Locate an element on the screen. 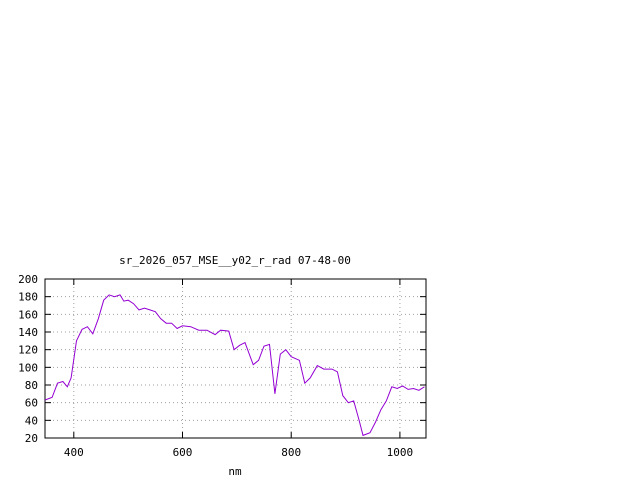 Image resolution: width=640 pixels, height=484 pixels. y-tick-label: 20 is located at coordinates (31, 438).